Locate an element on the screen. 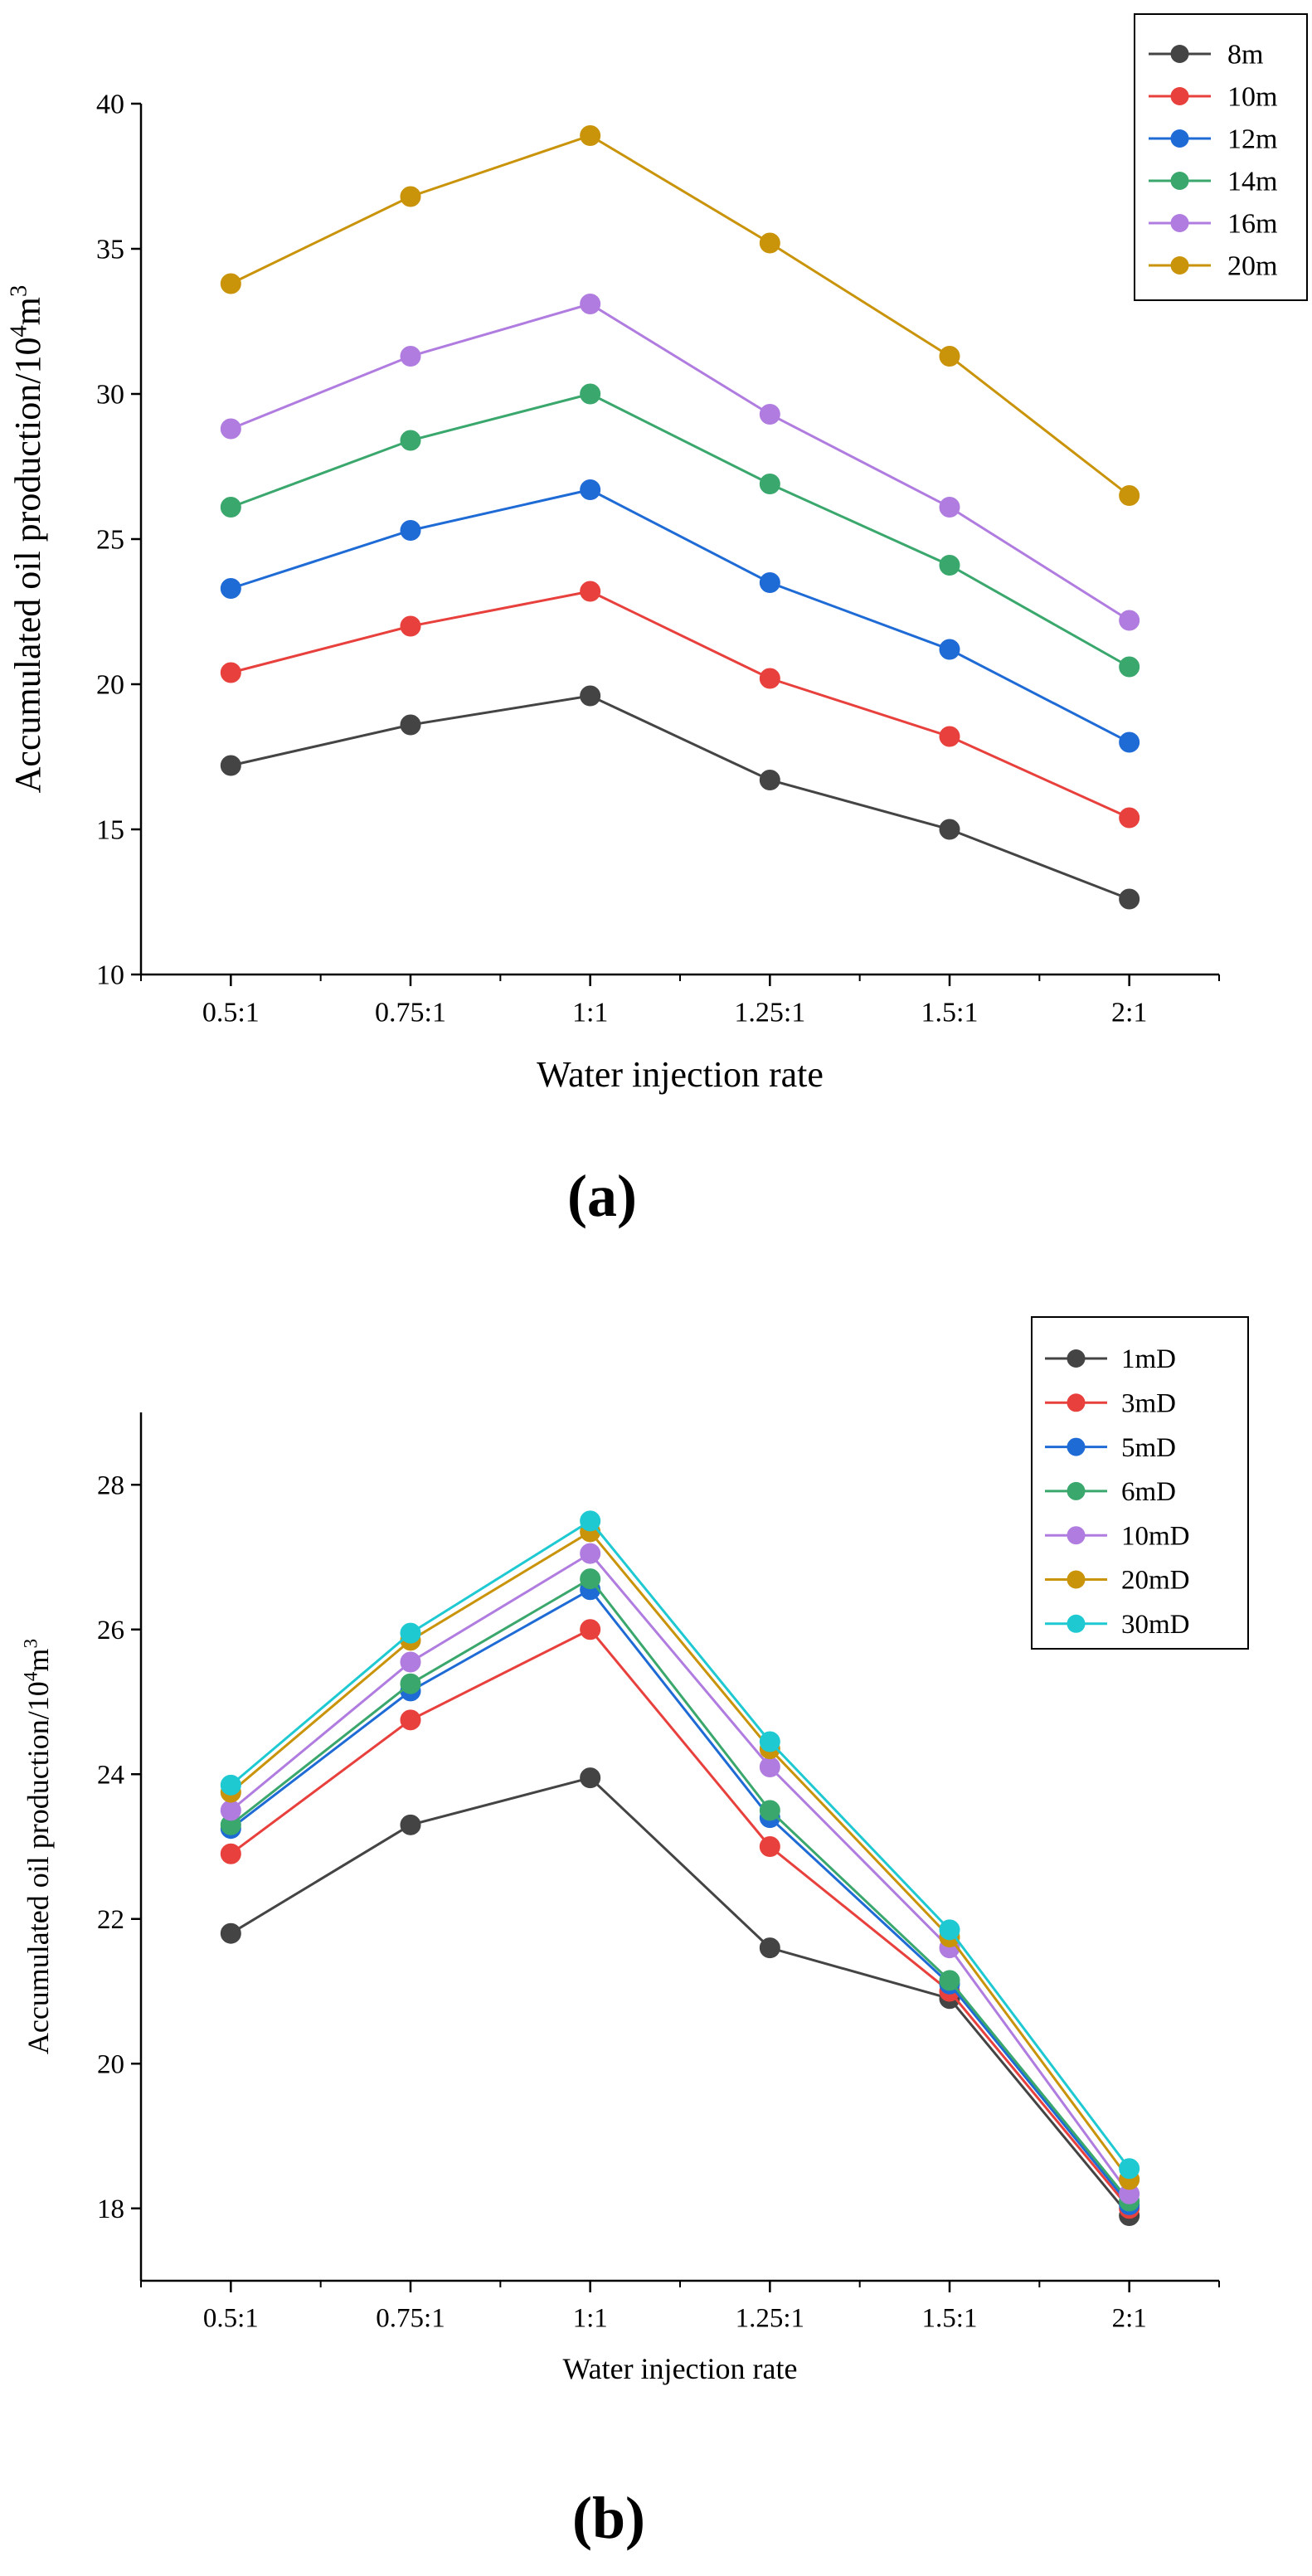  a-y-tick-label: 30 is located at coordinates (110, 396).